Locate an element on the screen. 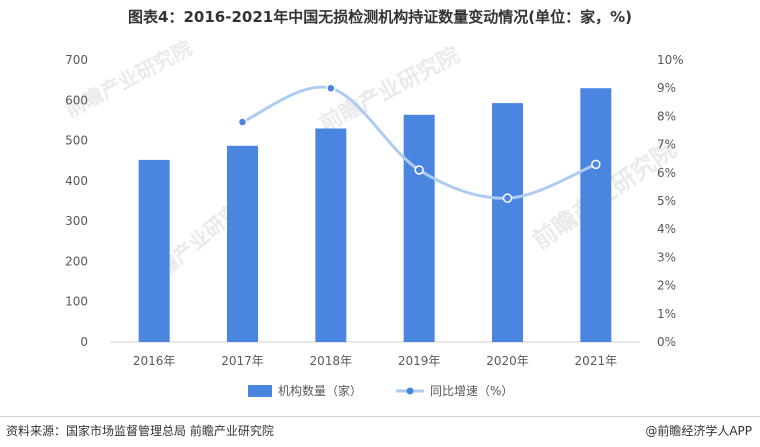  x-tick-label: 2020年 is located at coordinates (507, 361).